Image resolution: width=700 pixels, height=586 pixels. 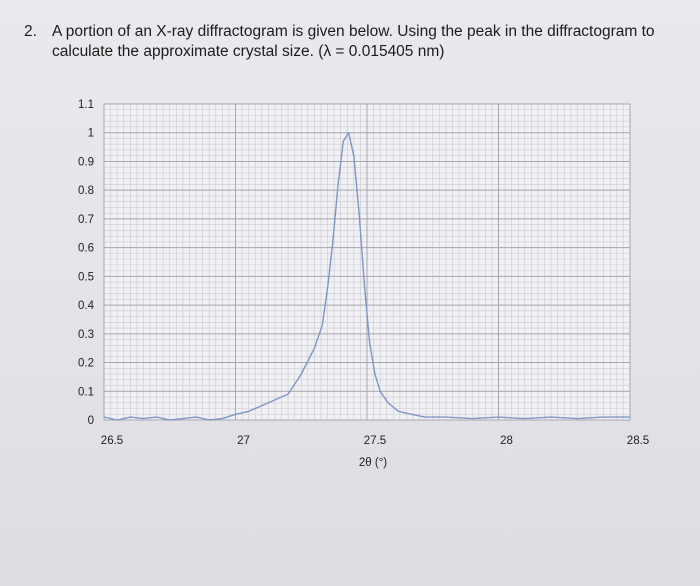 What do you see at coordinates (86, 277) in the screenshot?
I see `y-tick-label: 0.5` at bounding box center [86, 277].